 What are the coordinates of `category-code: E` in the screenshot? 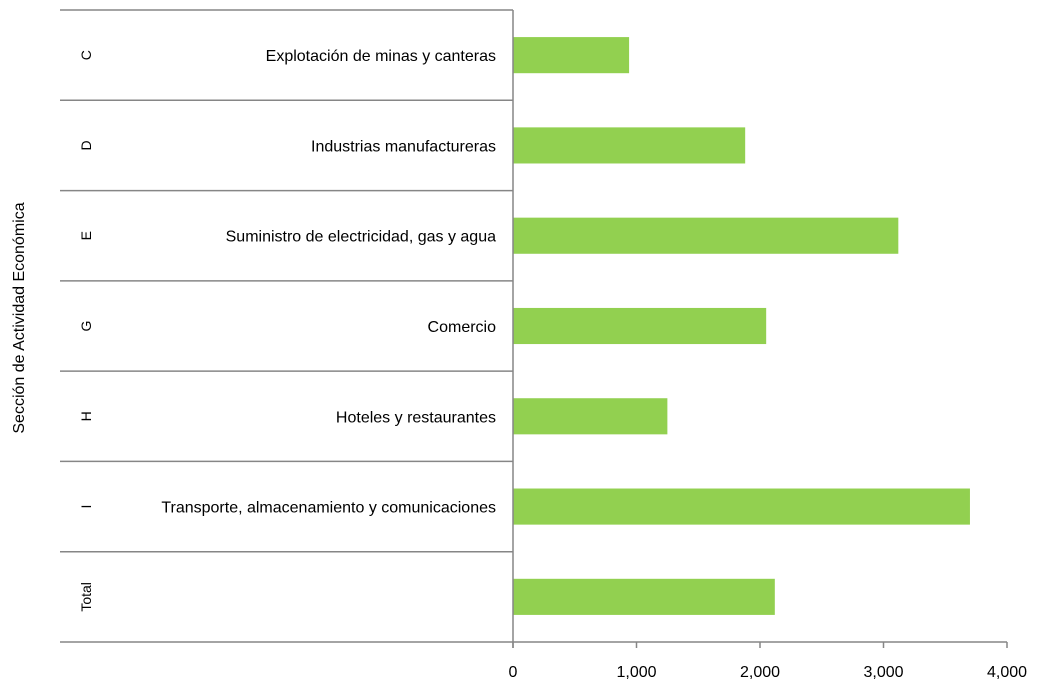 It's located at (86, 235).